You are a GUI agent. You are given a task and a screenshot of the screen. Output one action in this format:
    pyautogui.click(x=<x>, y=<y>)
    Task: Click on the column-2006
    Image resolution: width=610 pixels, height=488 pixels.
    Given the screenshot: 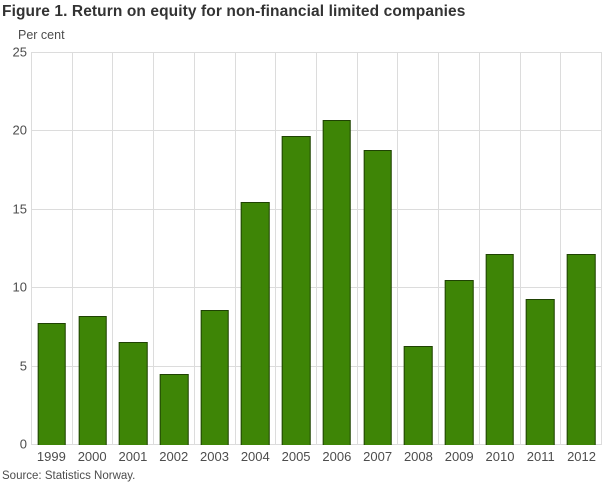 What is the action you would take?
    pyautogui.click(x=336, y=249)
    